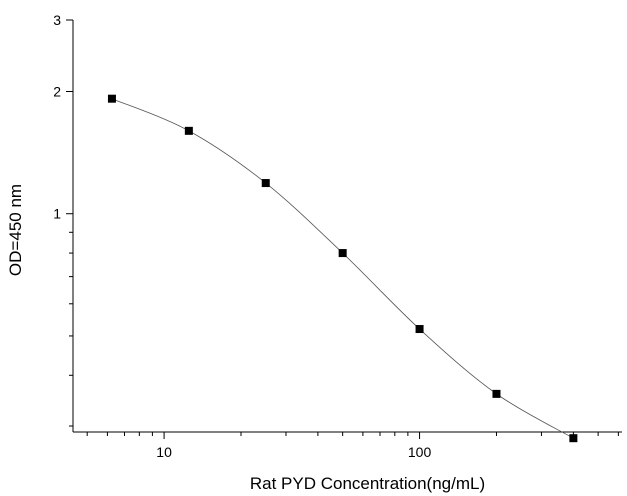 The width and height of the screenshot is (627, 496). I want to click on x-tick-label: 100, so click(420, 452).